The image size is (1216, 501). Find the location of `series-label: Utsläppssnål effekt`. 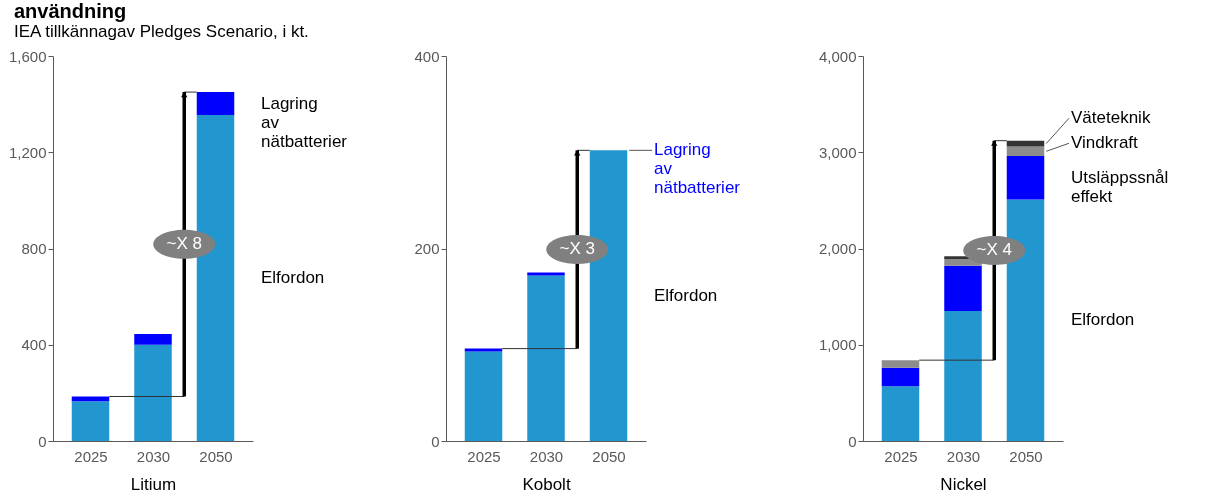

series-label: Utsläppssnål effekt is located at coordinates (1120, 186).